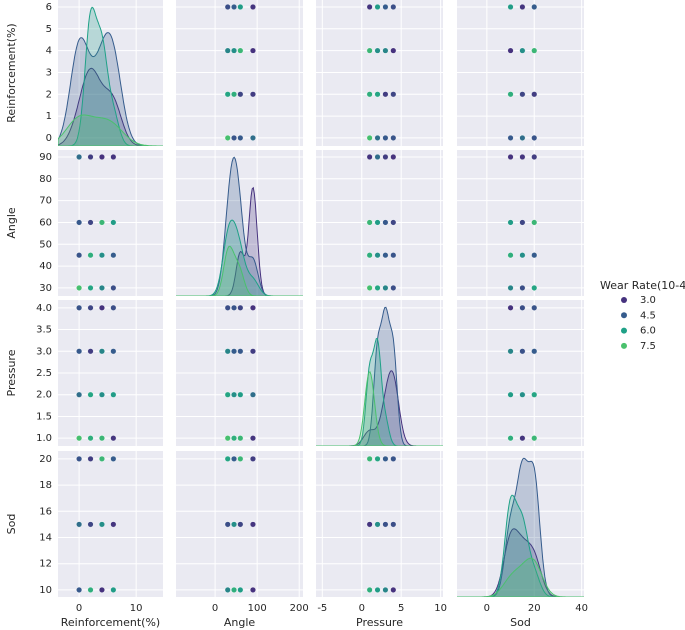 Image resolution: width=685 pixels, height=630 pixels. What do you see at coordinates (49, 7) in the screenshot?
I see `y-tick-label: 6` at bounding box center [49, 7].